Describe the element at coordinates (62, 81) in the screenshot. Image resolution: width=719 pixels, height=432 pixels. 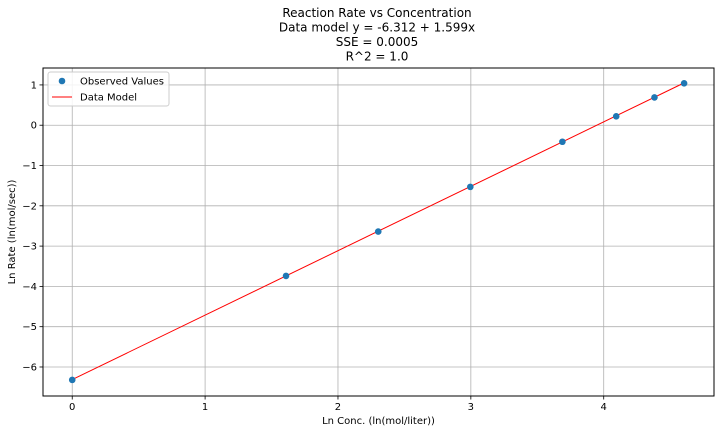
I see `legend-marker-observed` at that location.